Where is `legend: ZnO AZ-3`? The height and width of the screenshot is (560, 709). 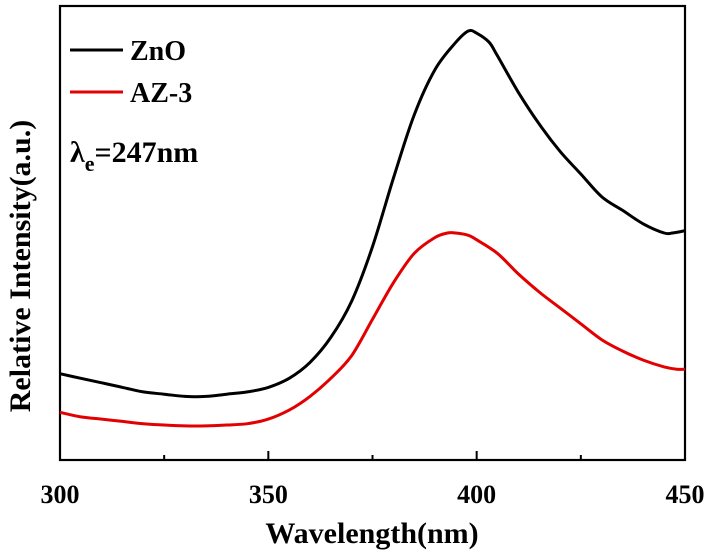 legend: ZnO AZ-3 is located at coordinates (131, 72).